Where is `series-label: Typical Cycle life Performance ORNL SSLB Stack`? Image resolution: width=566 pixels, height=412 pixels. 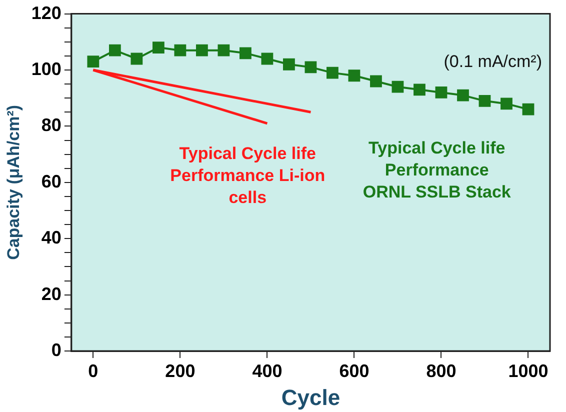
series-label: Typical Cycle life Performance ORNL SSLB Stack is located at coordinates (437, 170).